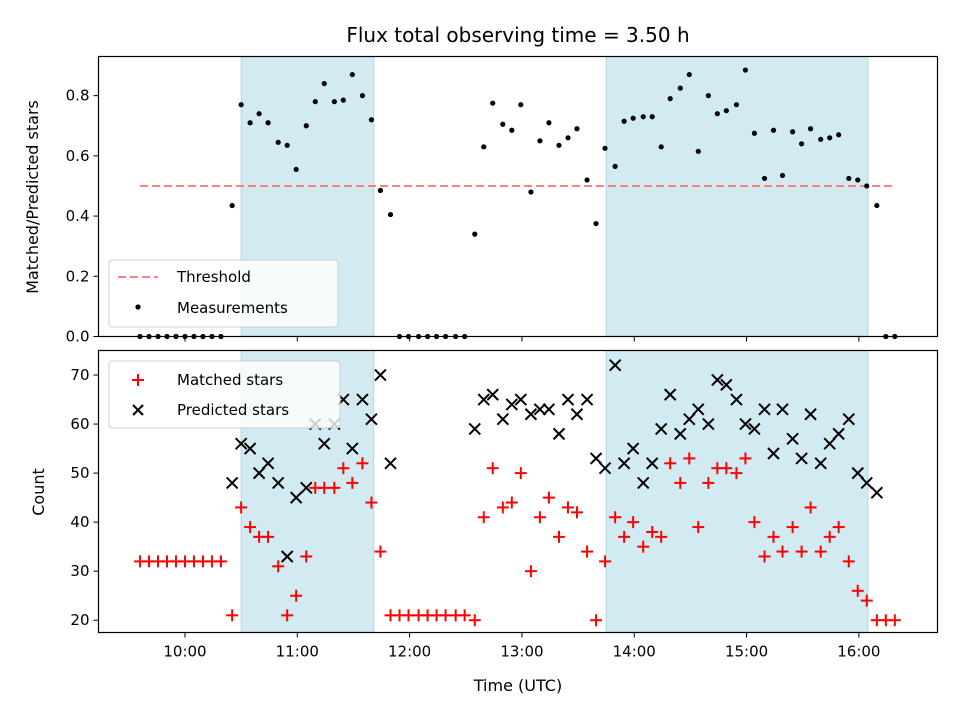 Image resolution: width=960 pixels, height=720 pixels. Describe the element at coordinates (78, 216) in the screenshot. I see `top-y-tick-label: 0.4` at that location.